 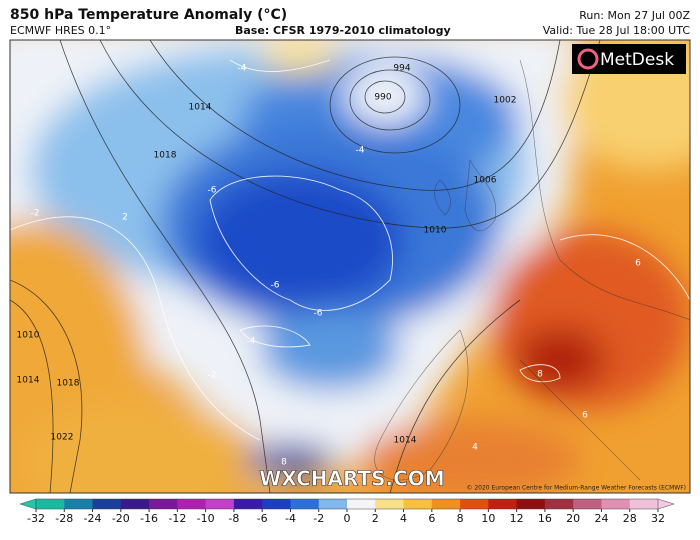 What do you see at coordinates (485, 181) in the screenshot?
I see `isobar-label: 1006` at bounding box center [485, 181].